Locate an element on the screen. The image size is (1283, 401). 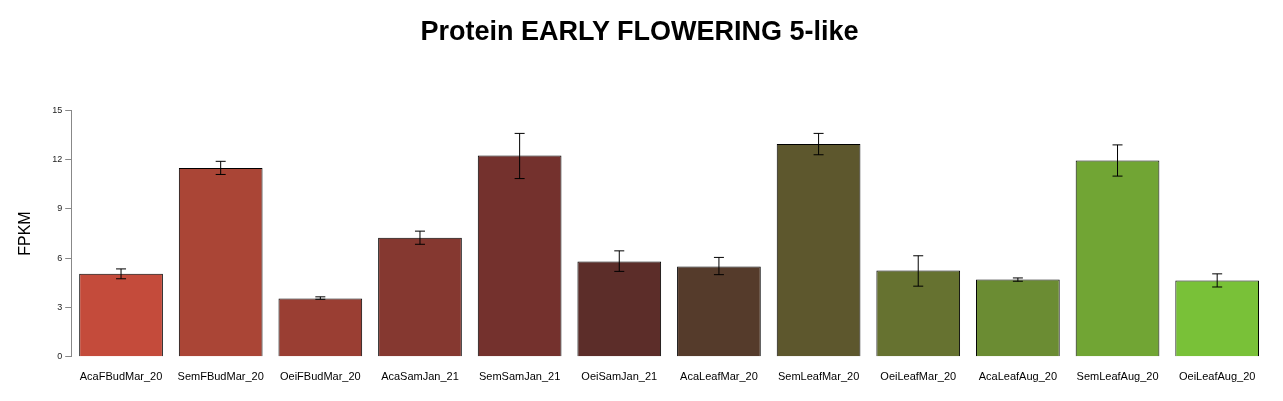
x-tick-label: OeiLeafAug_20 is located at coordinates (1217, 376).